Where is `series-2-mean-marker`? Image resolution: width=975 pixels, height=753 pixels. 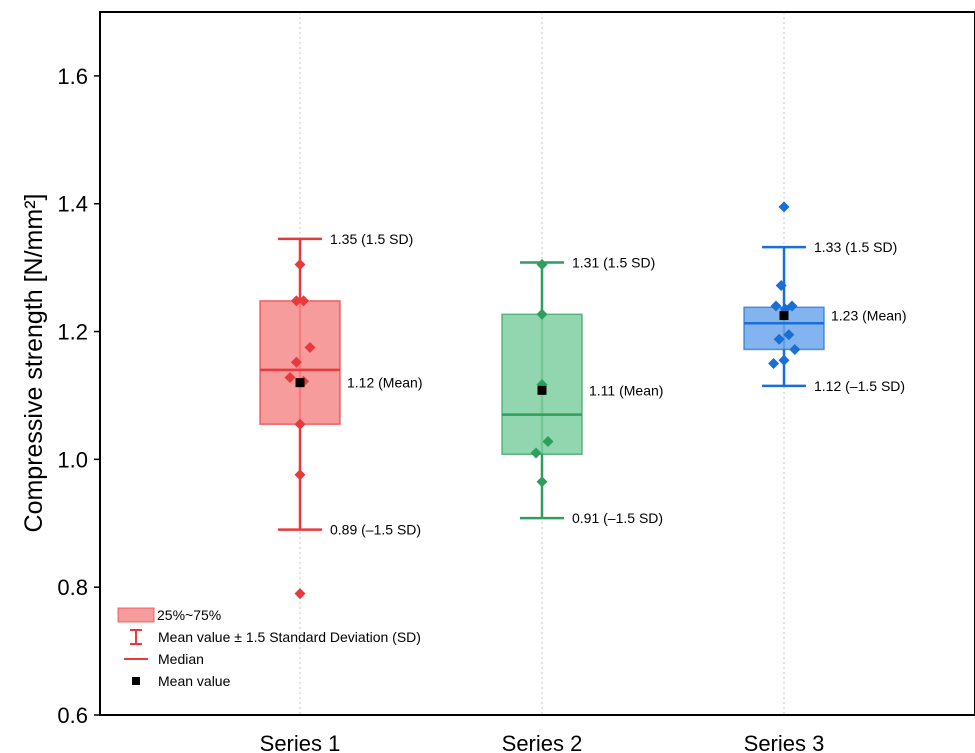
series-2-mean-marker is located at coordinates (542, 390).